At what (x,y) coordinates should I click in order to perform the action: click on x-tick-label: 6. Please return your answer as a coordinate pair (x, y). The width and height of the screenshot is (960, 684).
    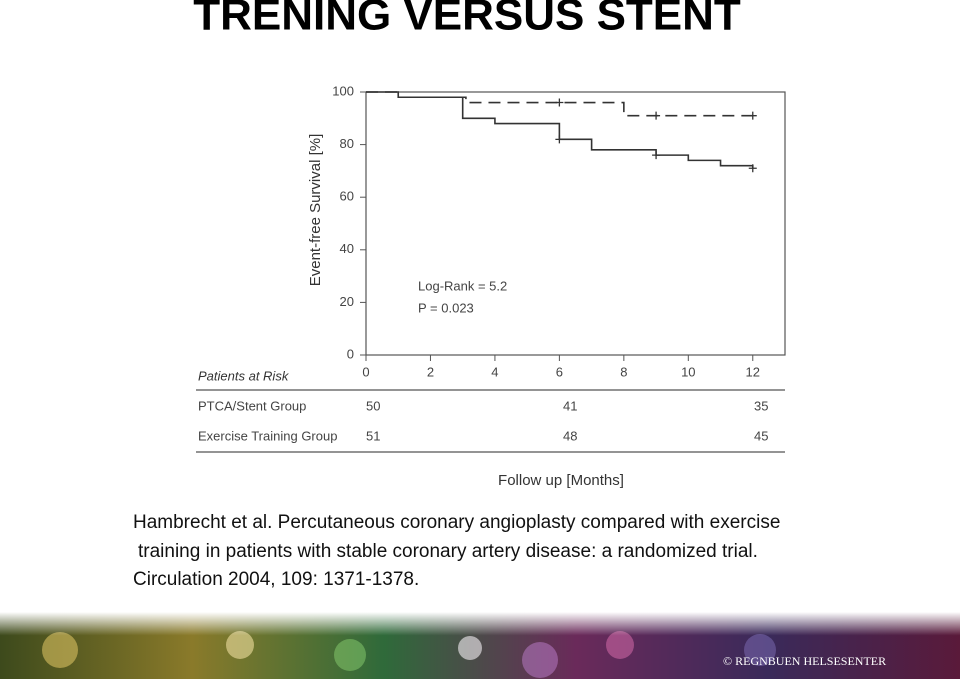
    Looking at the image, I should click on (559, 371).